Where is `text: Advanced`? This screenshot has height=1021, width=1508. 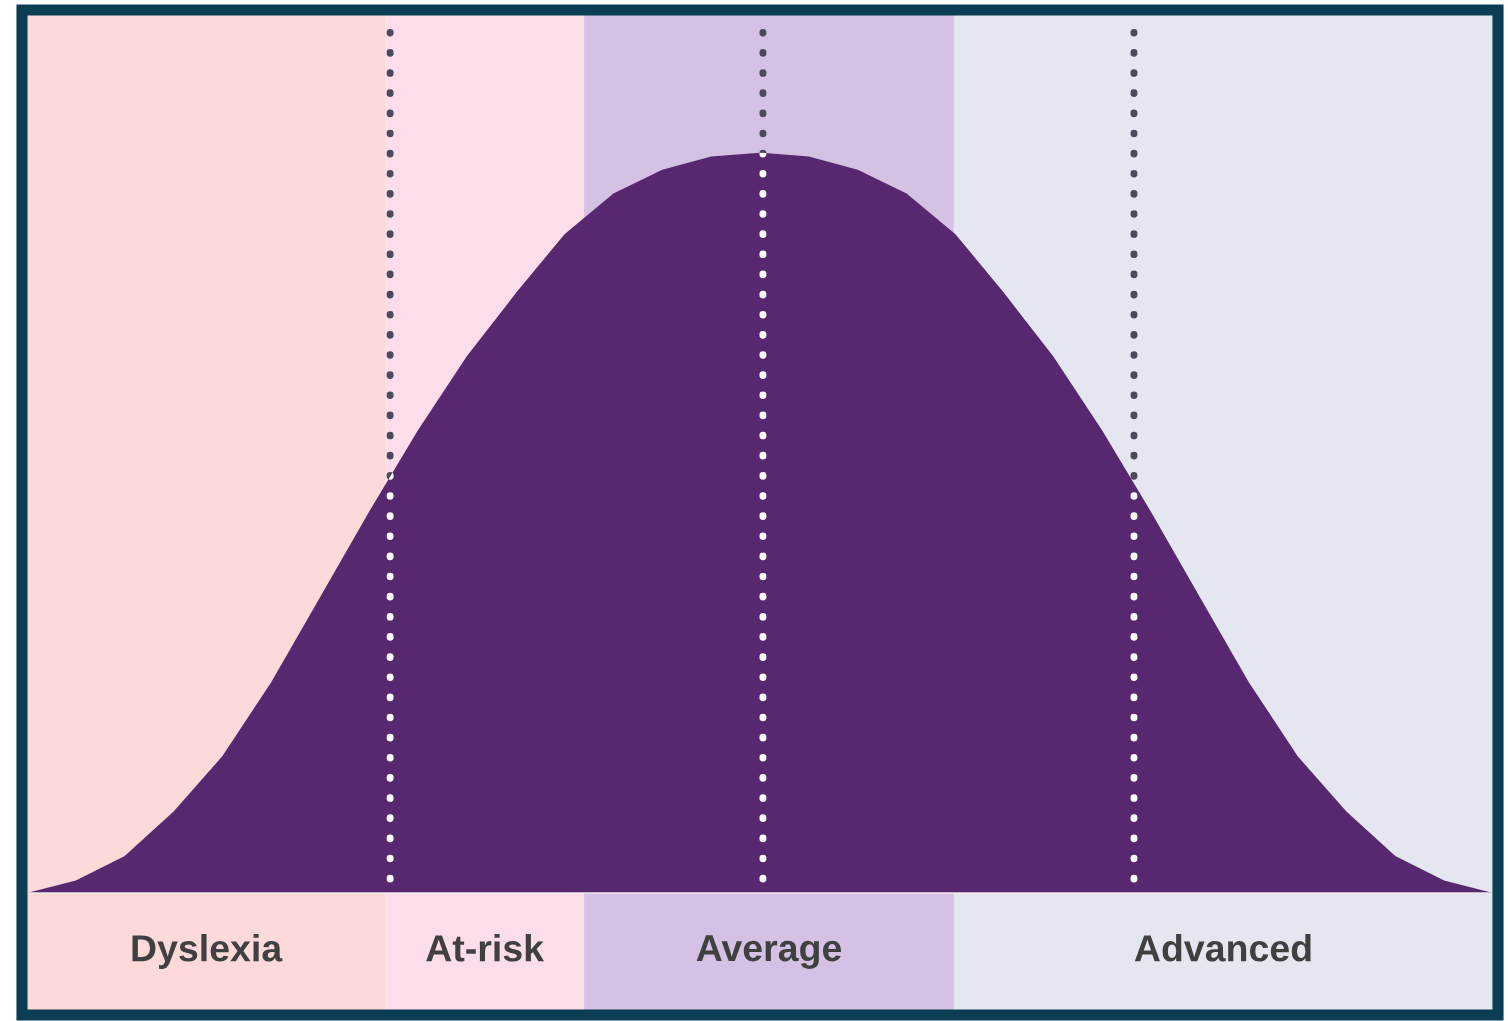 text: Advanced is located at coordinates (1222, 948).